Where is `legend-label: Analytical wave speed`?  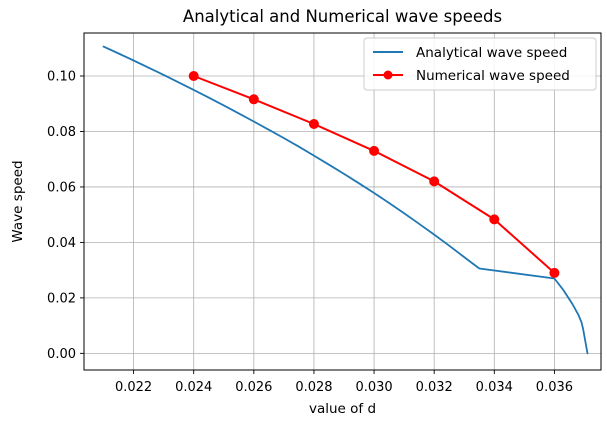
legend-label: Analytical wave speed is located at coordinates (491, 53).